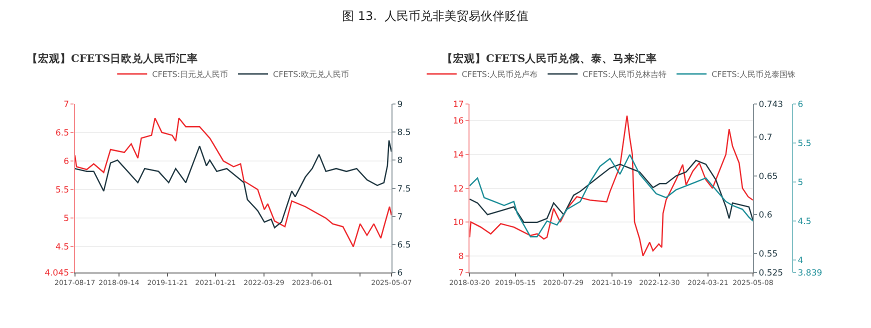 The image size is (871, 328). I want to click on y-tick-label: 10, so click(458, 223).